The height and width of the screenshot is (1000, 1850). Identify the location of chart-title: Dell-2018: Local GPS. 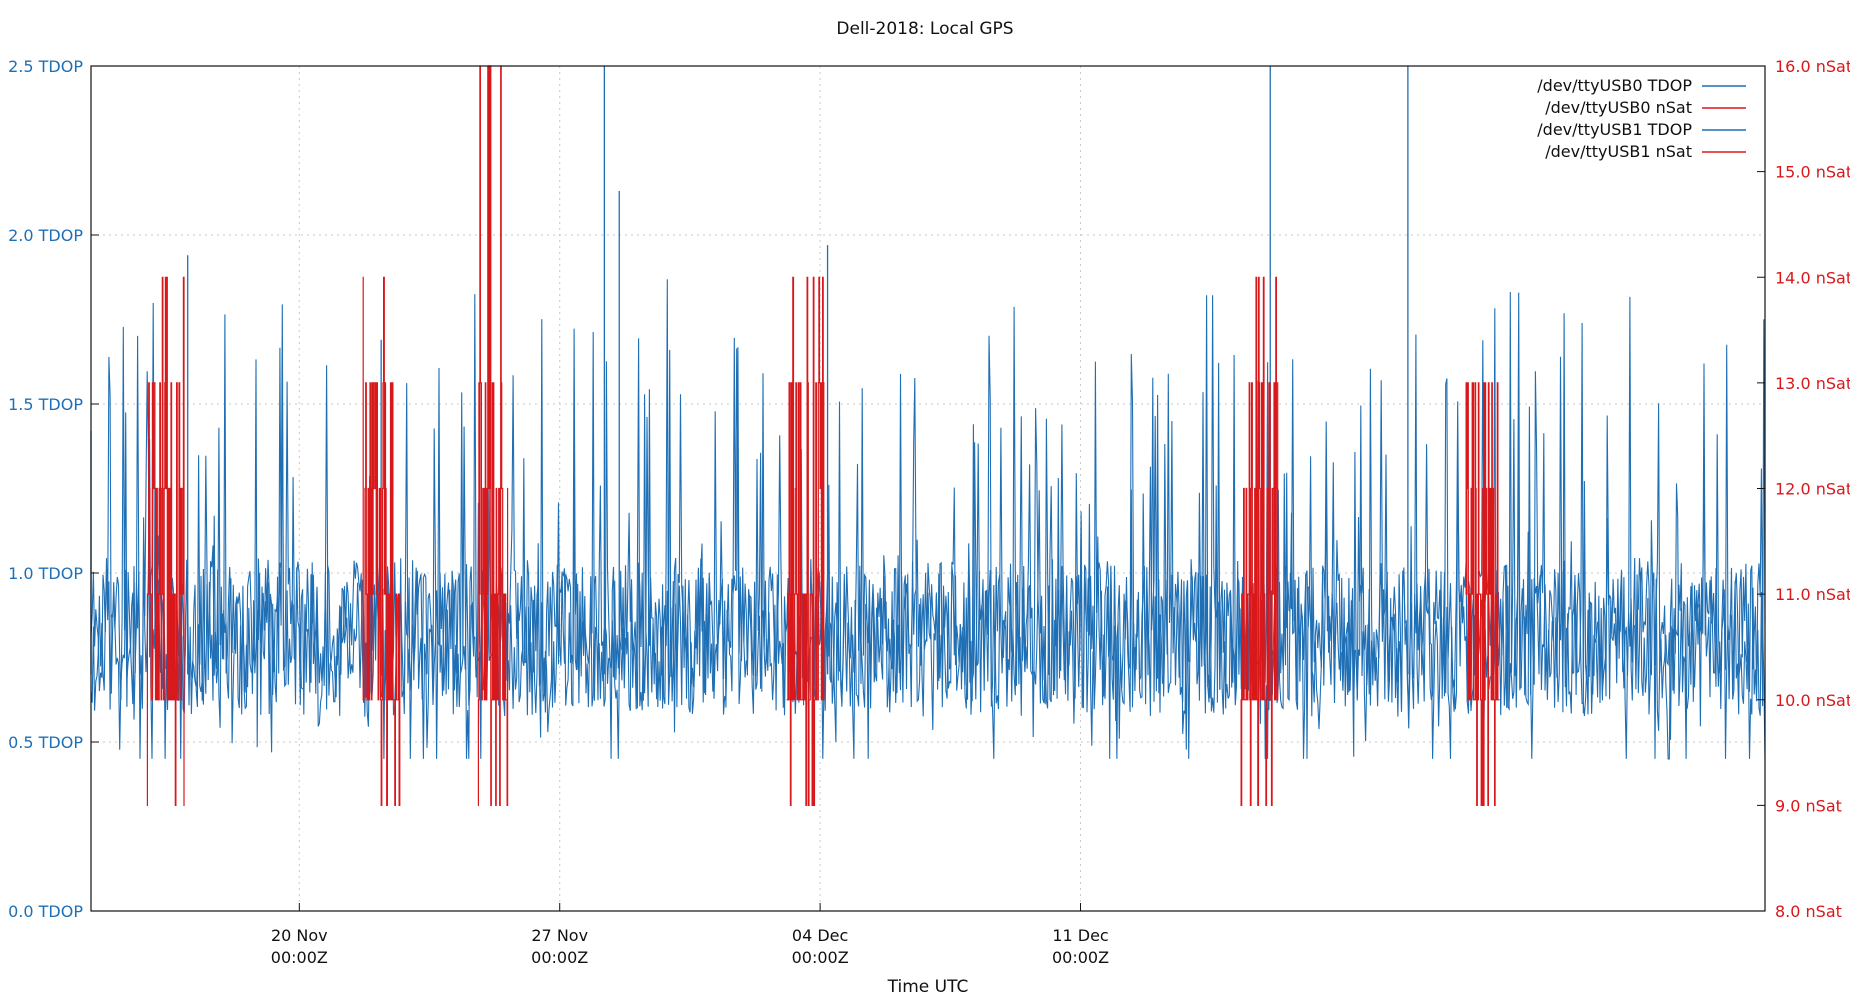
(924, 29).